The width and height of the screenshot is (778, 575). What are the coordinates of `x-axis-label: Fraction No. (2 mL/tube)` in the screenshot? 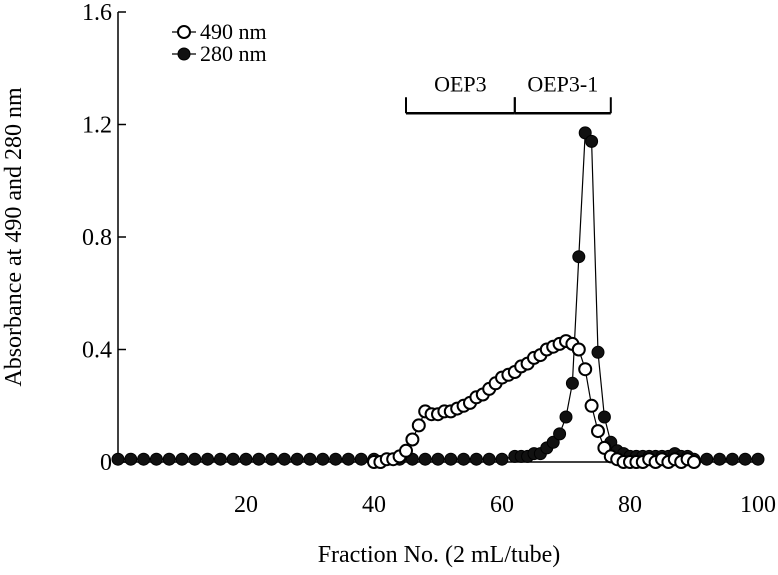 It's located at (439, 555).